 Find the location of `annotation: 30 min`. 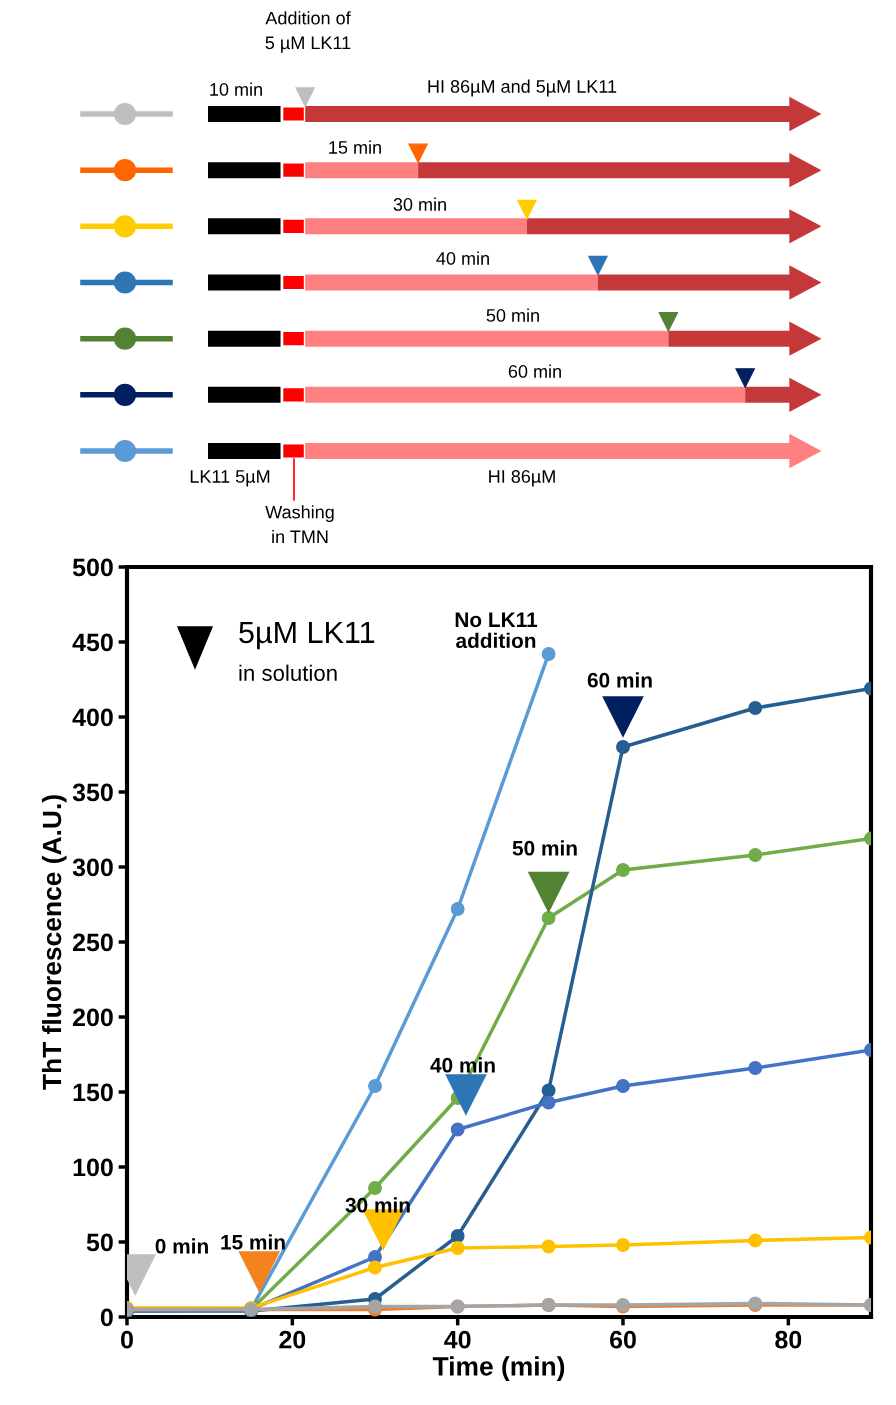

annotation: 30 min is located at coordinates (419, 204).